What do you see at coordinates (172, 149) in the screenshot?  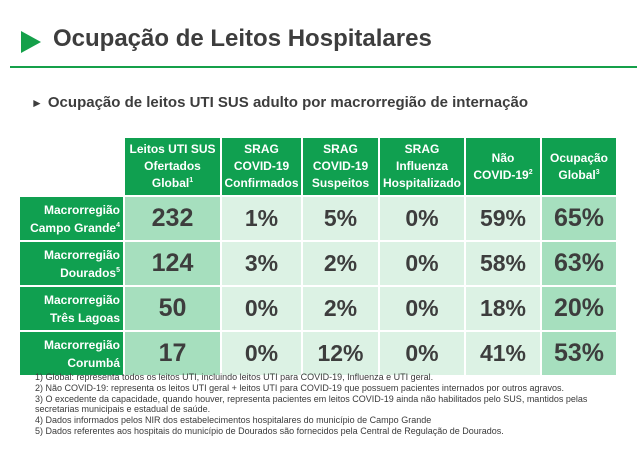 I see `column-header-line: Leitos UTI SUS` at bounding box center [172, 149].